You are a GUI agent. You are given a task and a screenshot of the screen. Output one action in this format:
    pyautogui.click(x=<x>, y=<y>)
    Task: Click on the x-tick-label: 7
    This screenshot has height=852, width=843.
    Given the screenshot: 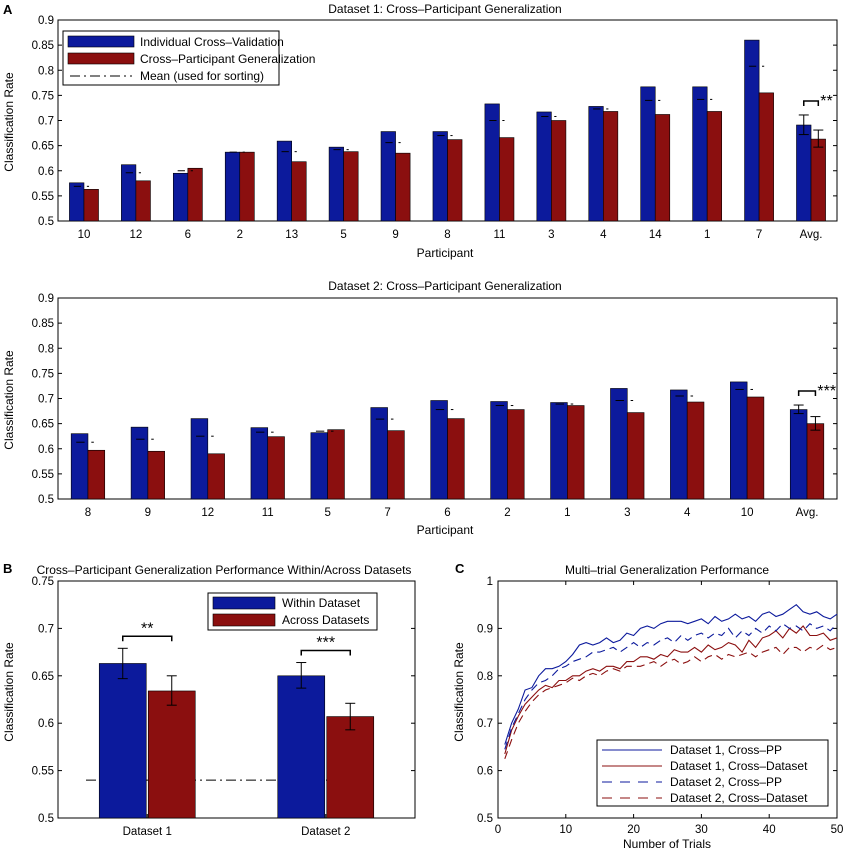 What is the action you would take?
    pyautogui.click(x=387, y=513)
    